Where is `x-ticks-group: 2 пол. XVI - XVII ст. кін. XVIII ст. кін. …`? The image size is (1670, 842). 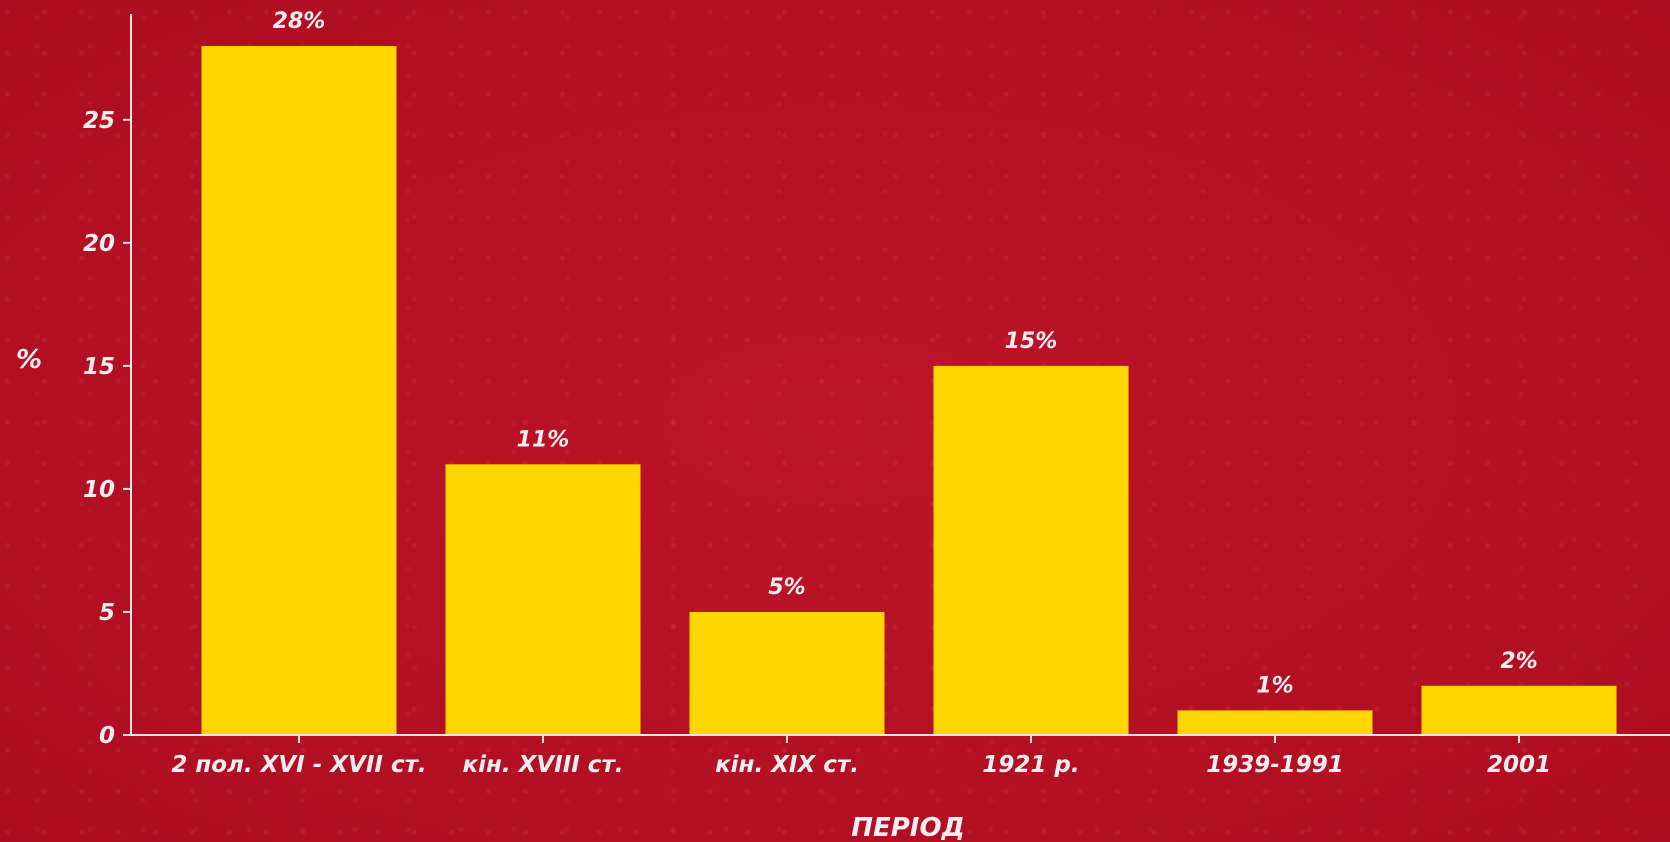 x-ticks-group: 2 пол. XVI - XVII ст. кін. XVIII ст. кін. … is located at coordinates (861, 756).